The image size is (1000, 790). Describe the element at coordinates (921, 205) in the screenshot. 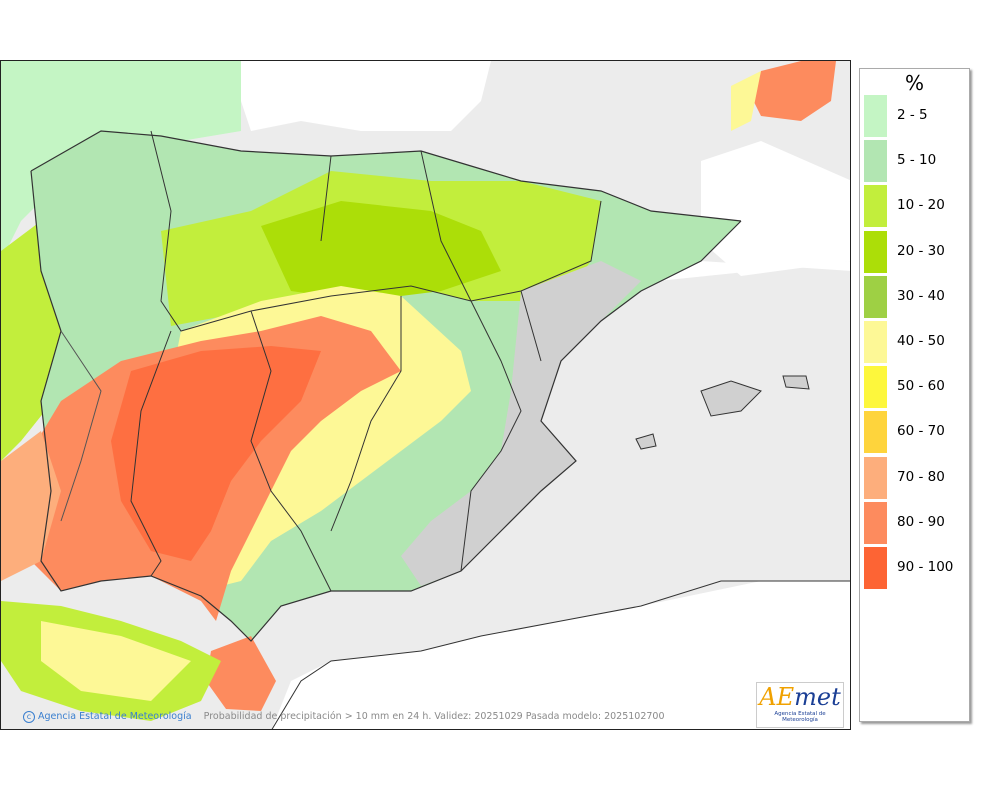

I see `legend-label: 10 - 20` at that location.